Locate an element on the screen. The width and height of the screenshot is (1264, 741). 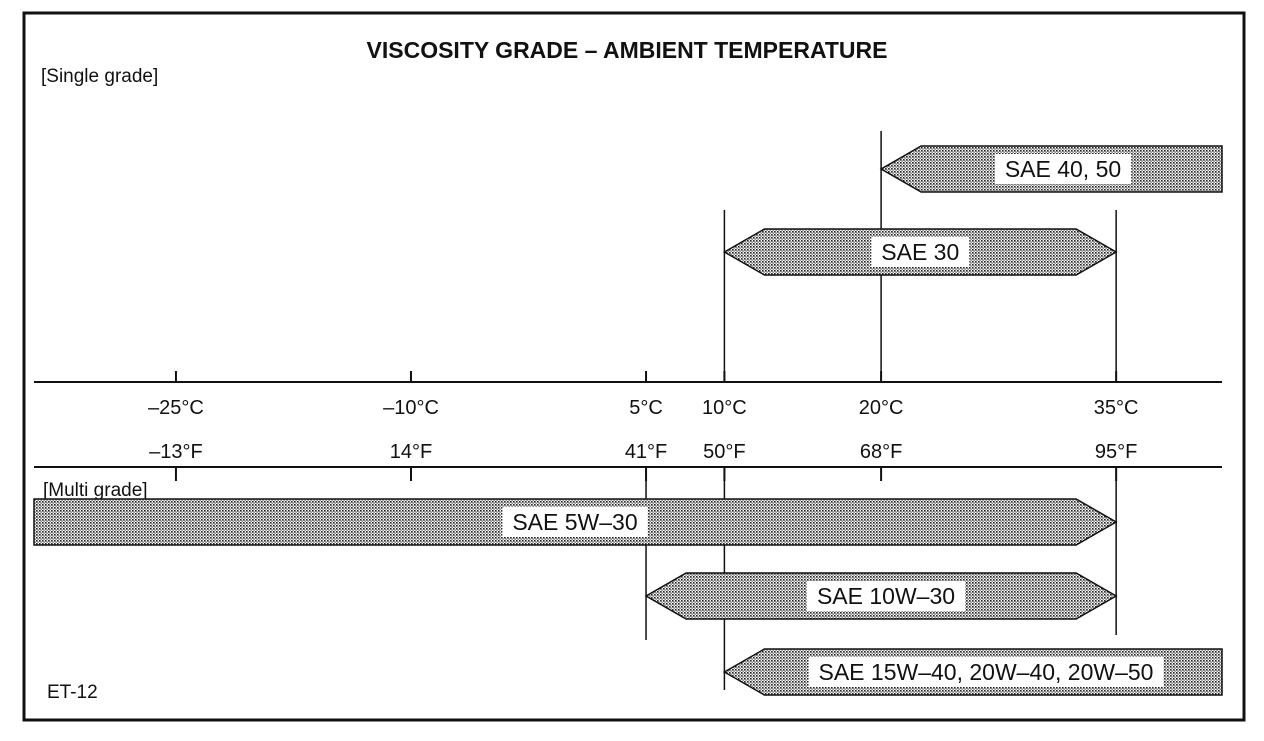
figure-code: ET-12 is located at coordinates (72, 692).